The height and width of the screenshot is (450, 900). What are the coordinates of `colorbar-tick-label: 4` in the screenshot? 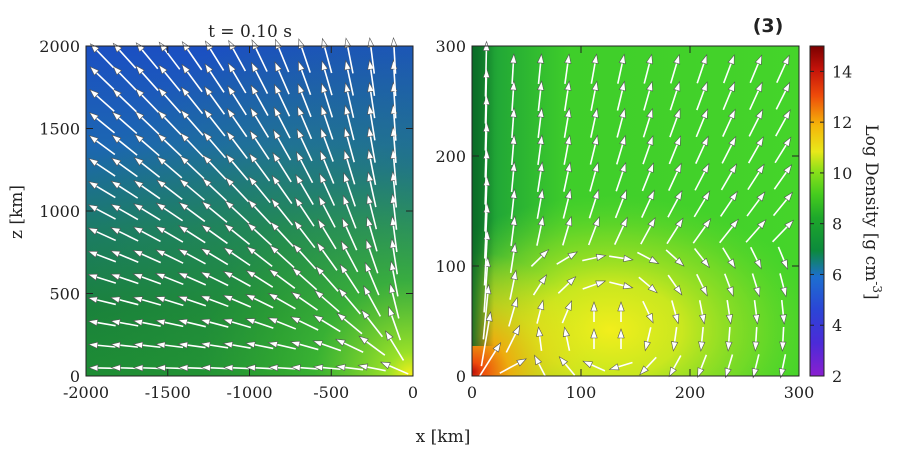 It's located at (837, 325).